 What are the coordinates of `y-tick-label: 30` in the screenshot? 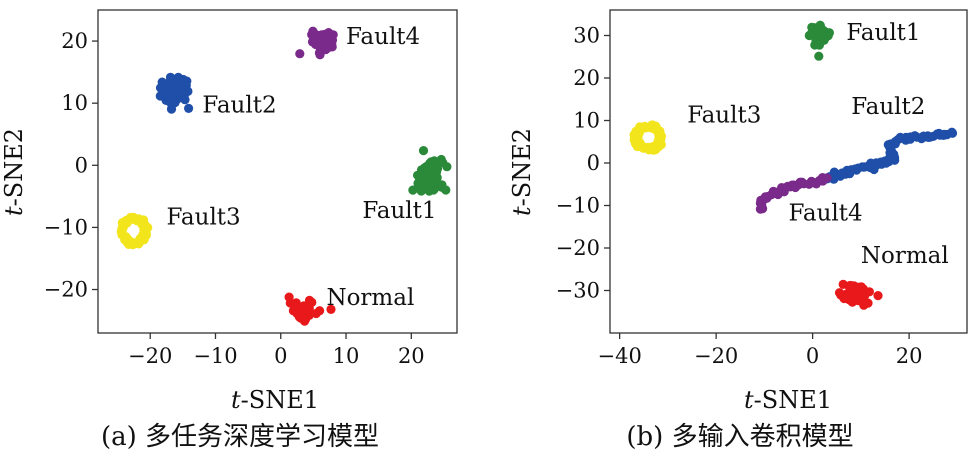 It's located at (586, 36).